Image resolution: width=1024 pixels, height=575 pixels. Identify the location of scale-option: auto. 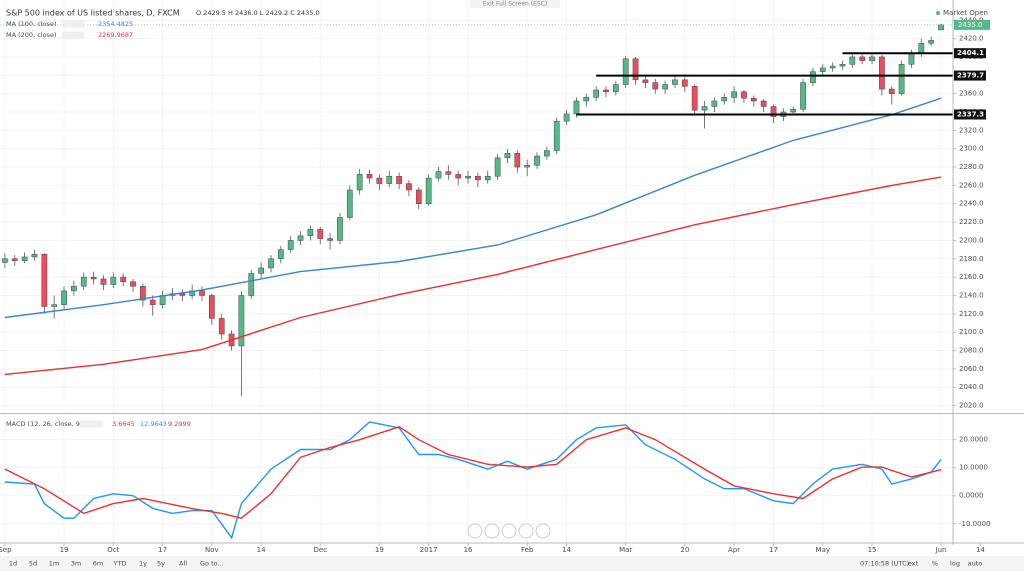
(975, 564).